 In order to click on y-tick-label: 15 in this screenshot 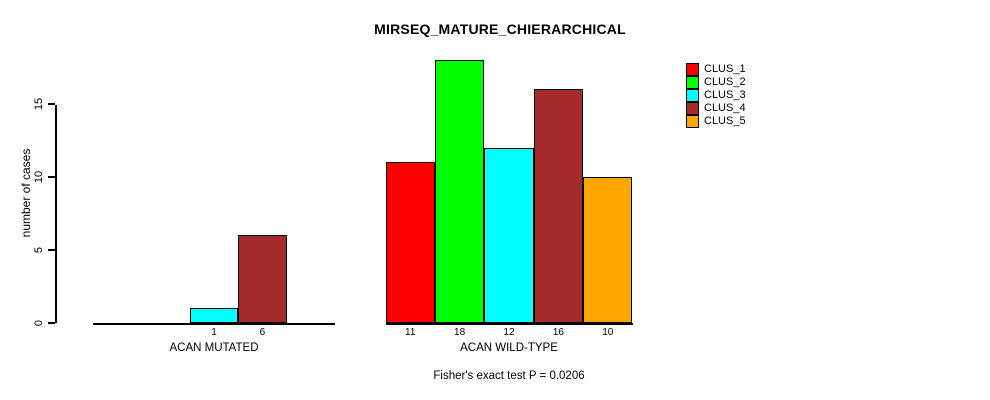, I will do `click(39, 104)`.